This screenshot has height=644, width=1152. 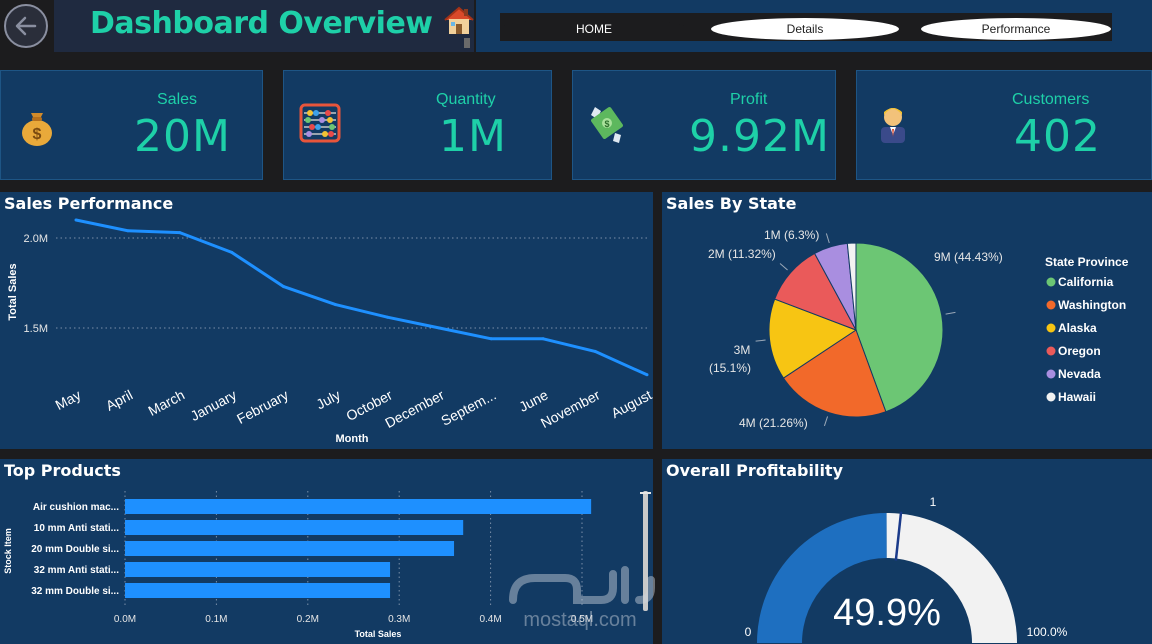 I want to click on x-tick-label: March, so click(x=166, y=403).